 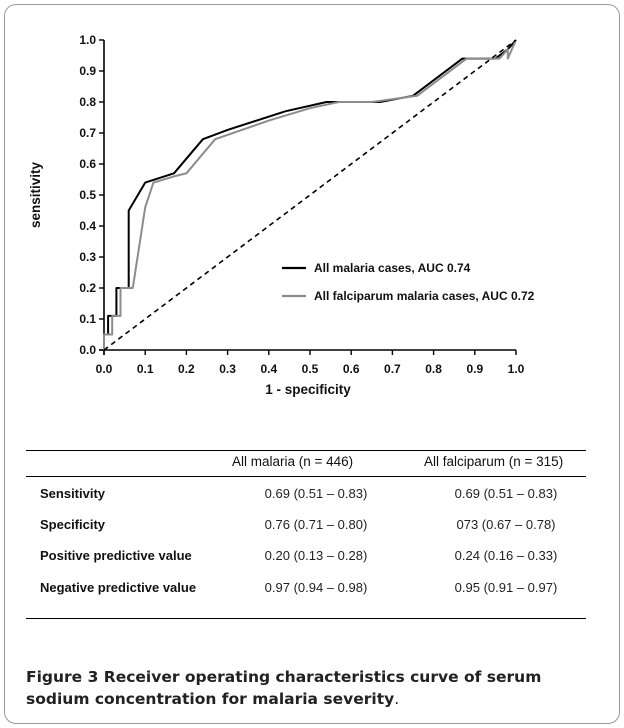 I want to click on x-tick-label: 0.4, so click(x=268, y=369).